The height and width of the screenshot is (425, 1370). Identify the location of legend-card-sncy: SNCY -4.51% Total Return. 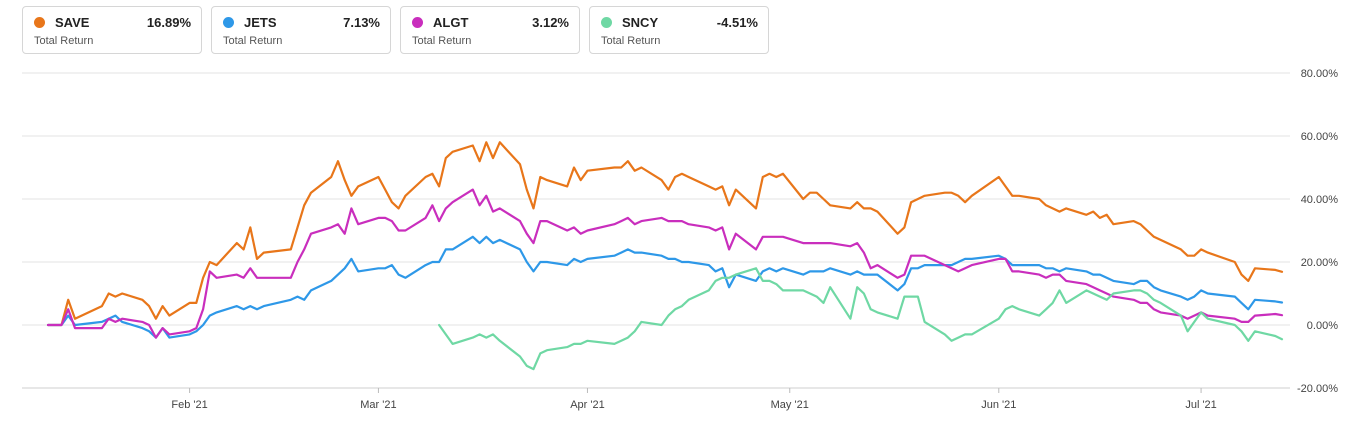
(679, 30).